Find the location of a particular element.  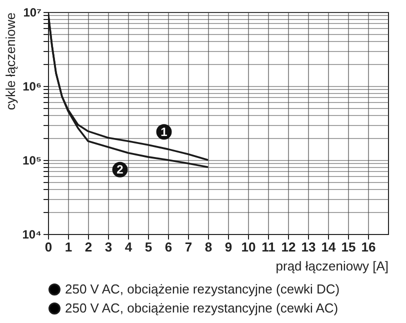

x-tick-label: 11 is located at coordinates (269, 247).